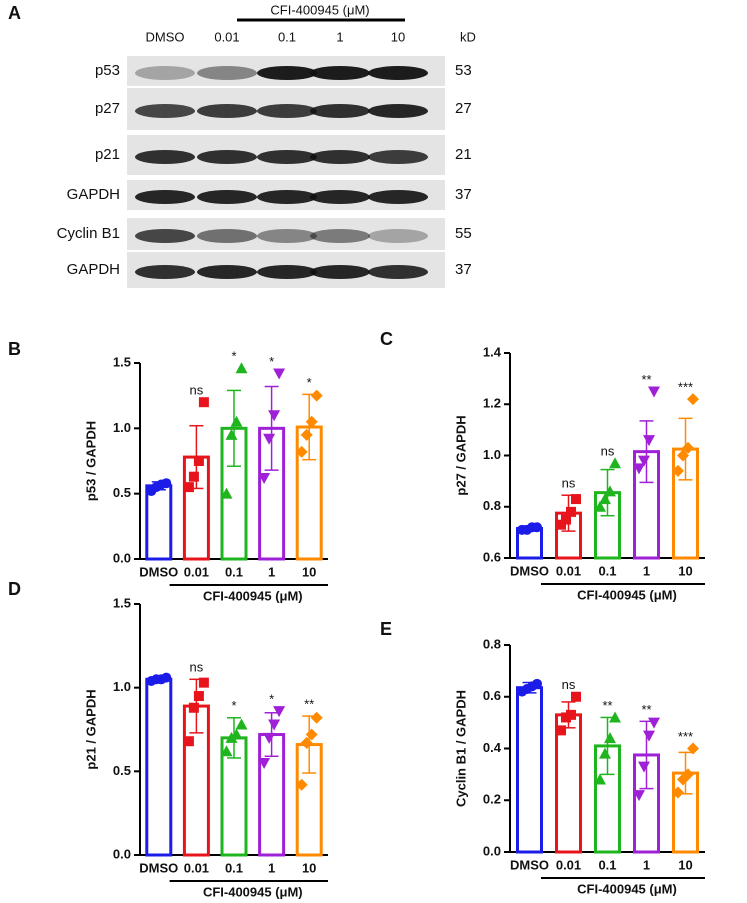 This screenshot has width=747, height=903. Describe the element at coordinates (107, 108) in the screenshot. I see `protein-label: p27` at that location.